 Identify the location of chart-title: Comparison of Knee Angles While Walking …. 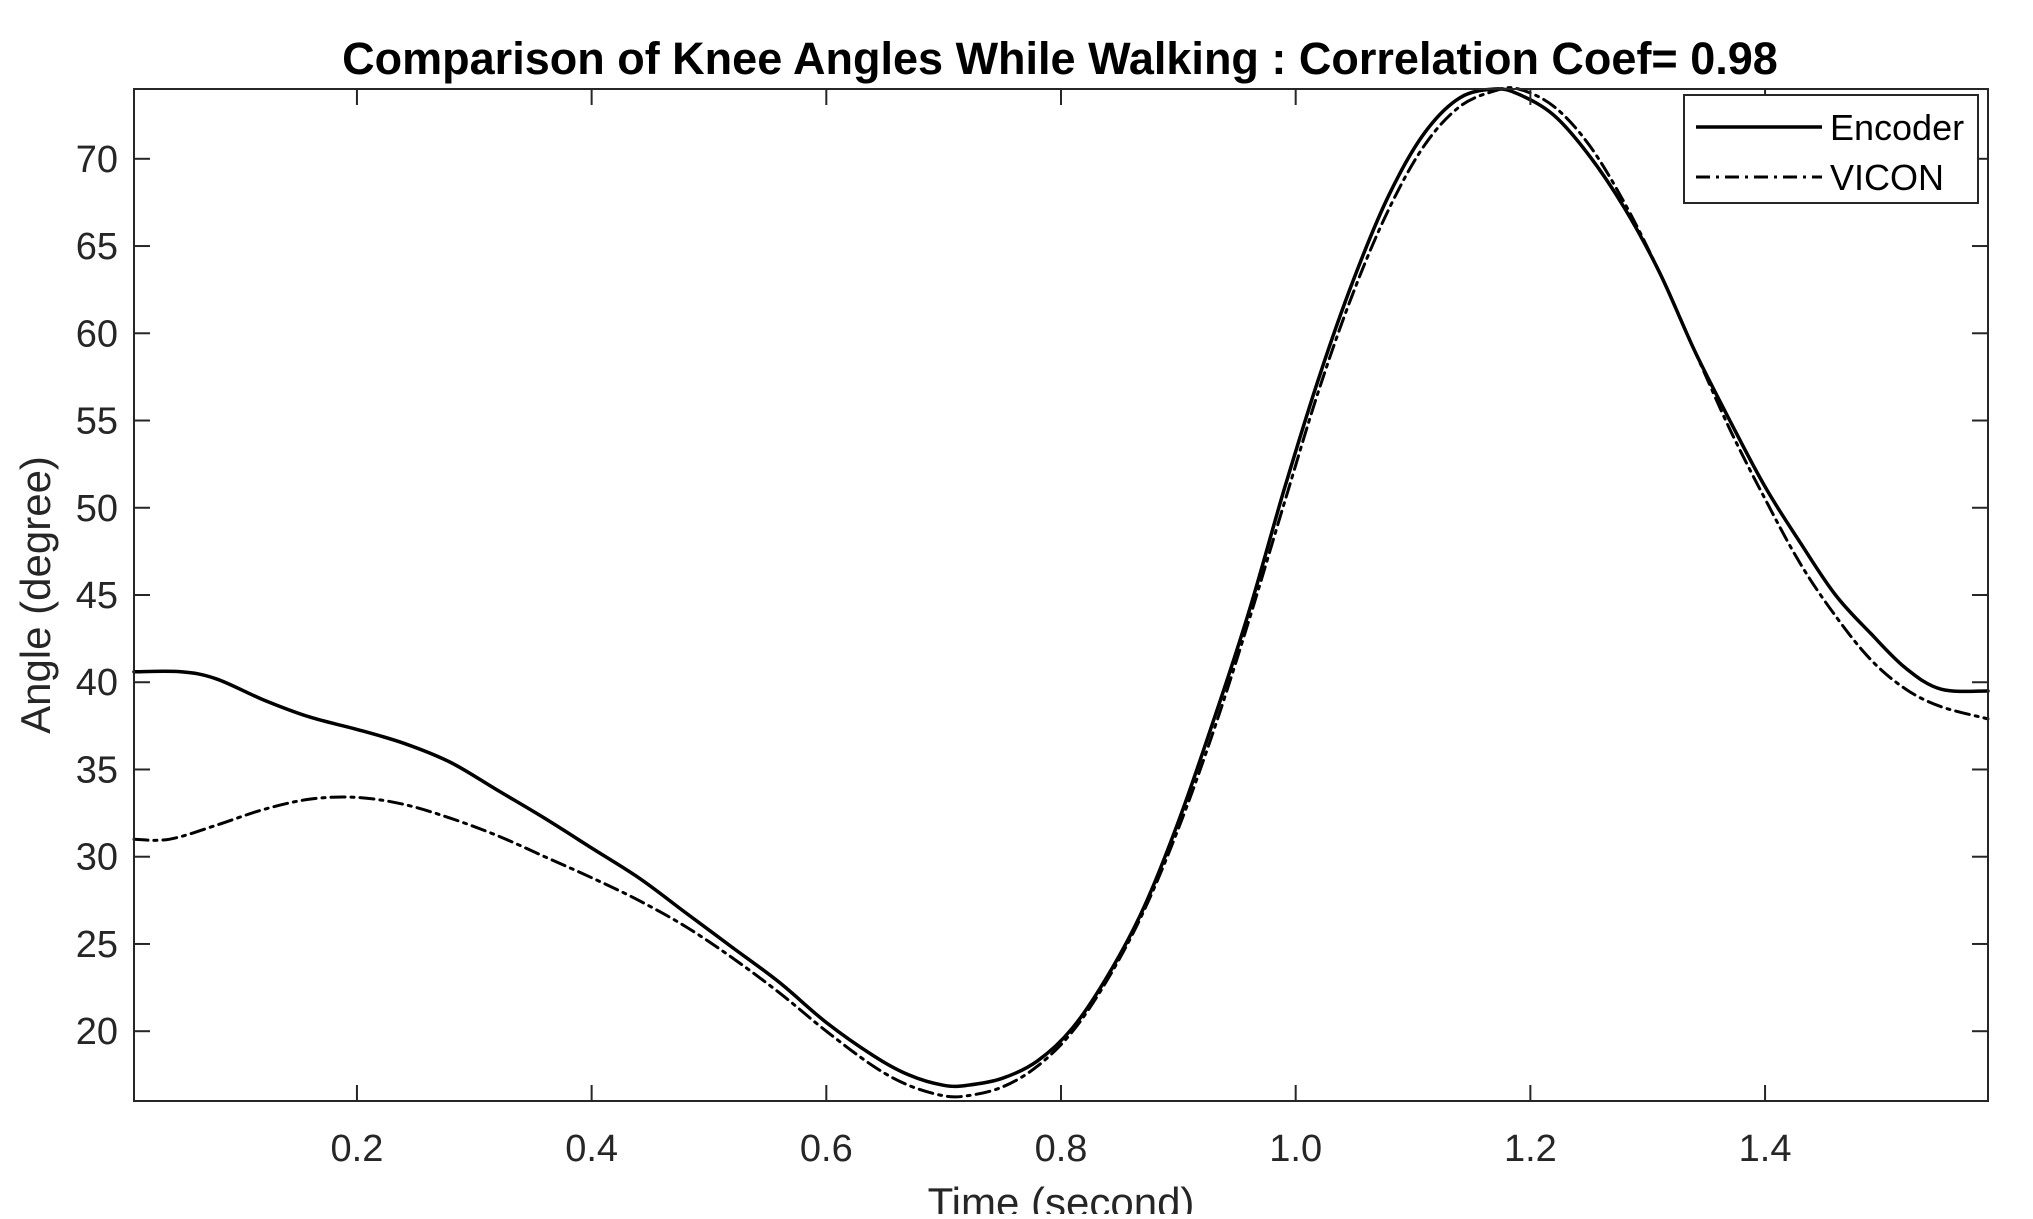
(1060, 58).